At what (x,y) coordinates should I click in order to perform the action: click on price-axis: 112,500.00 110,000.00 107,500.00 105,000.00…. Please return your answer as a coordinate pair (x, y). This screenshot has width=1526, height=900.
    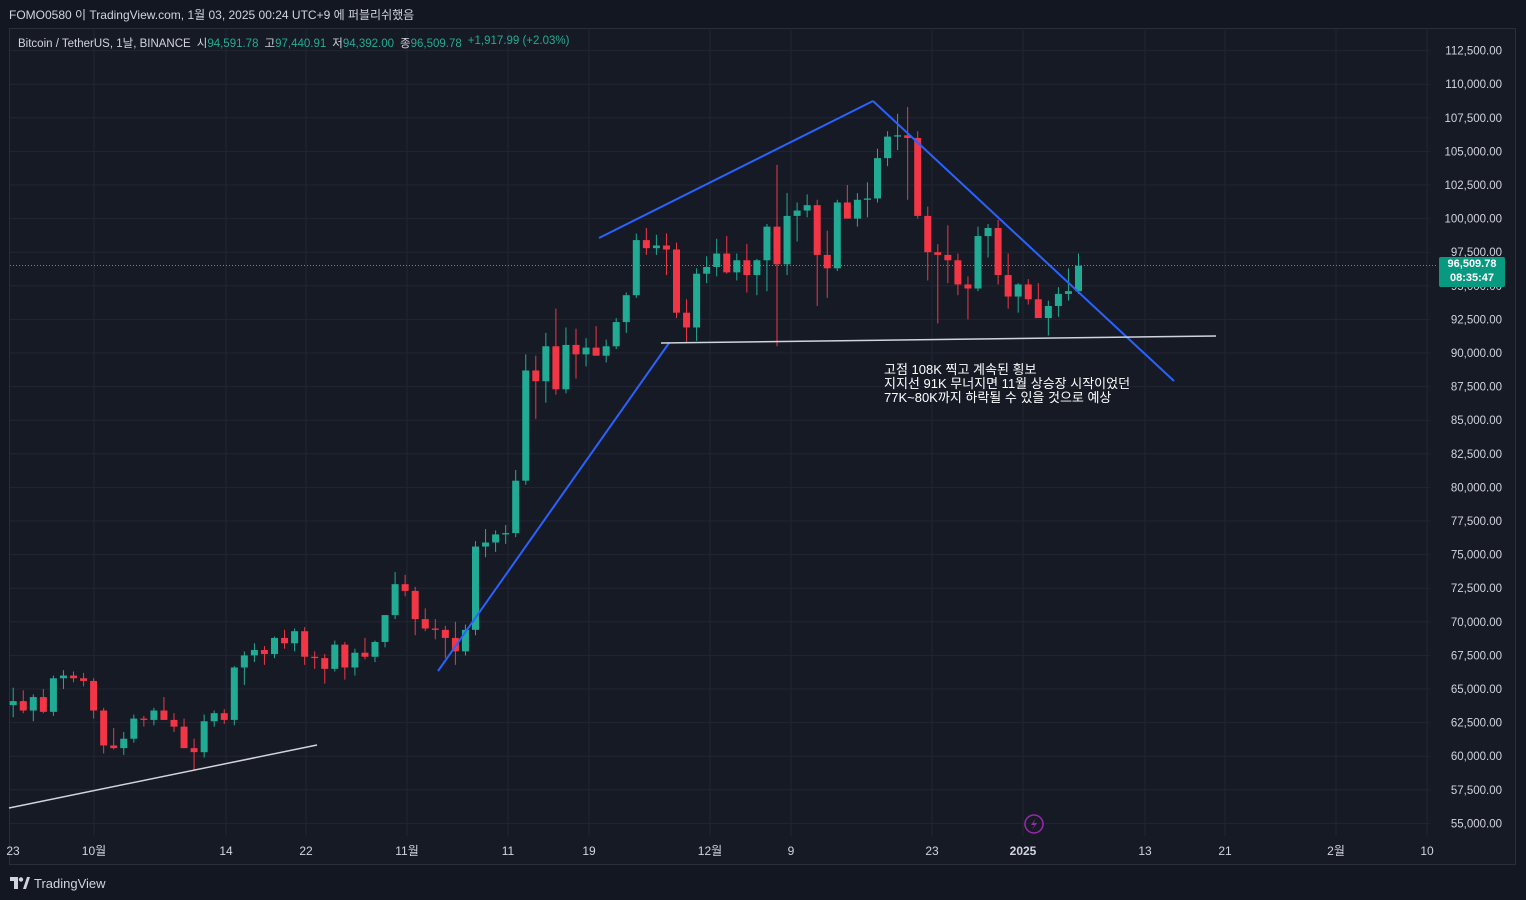
    Looking at the image, I should click on (1473, 438).